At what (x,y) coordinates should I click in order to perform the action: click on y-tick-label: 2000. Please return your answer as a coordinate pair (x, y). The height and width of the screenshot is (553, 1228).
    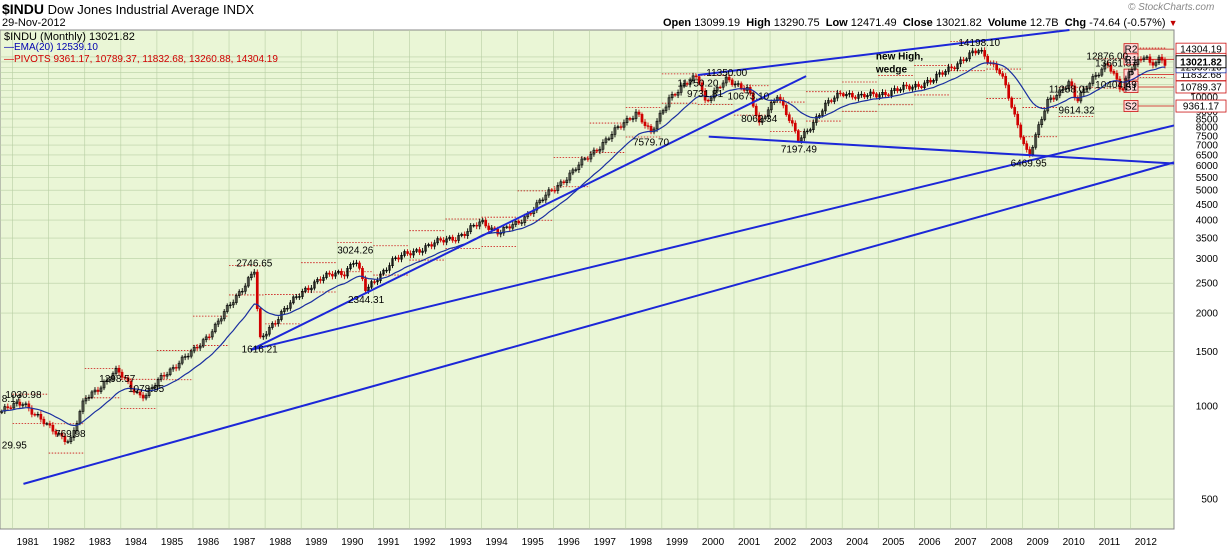
    Looking at the image, I should click on (1207, 314).